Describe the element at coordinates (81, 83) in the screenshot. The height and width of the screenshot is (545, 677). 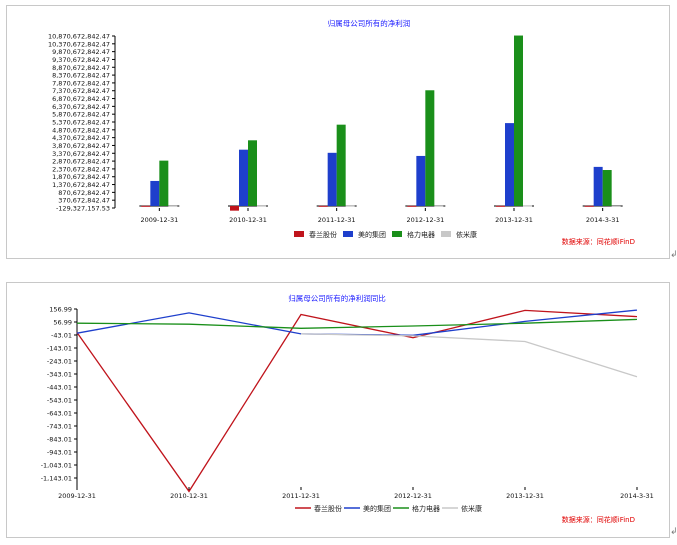
I see `y-tick-label: 7,870,672,842.47` at that location.